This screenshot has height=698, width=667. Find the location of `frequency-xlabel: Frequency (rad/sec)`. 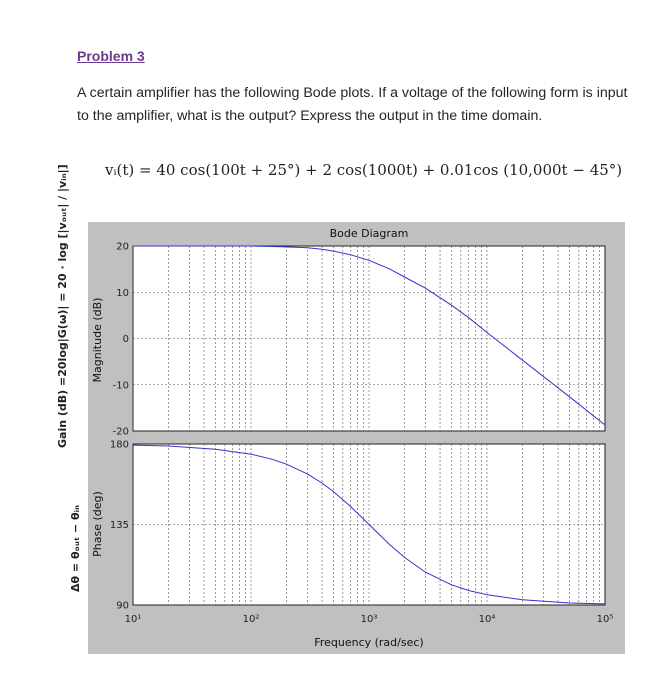

frequency-xlabel: Frequency (rad/sec) is located at coordinates (368, 642).